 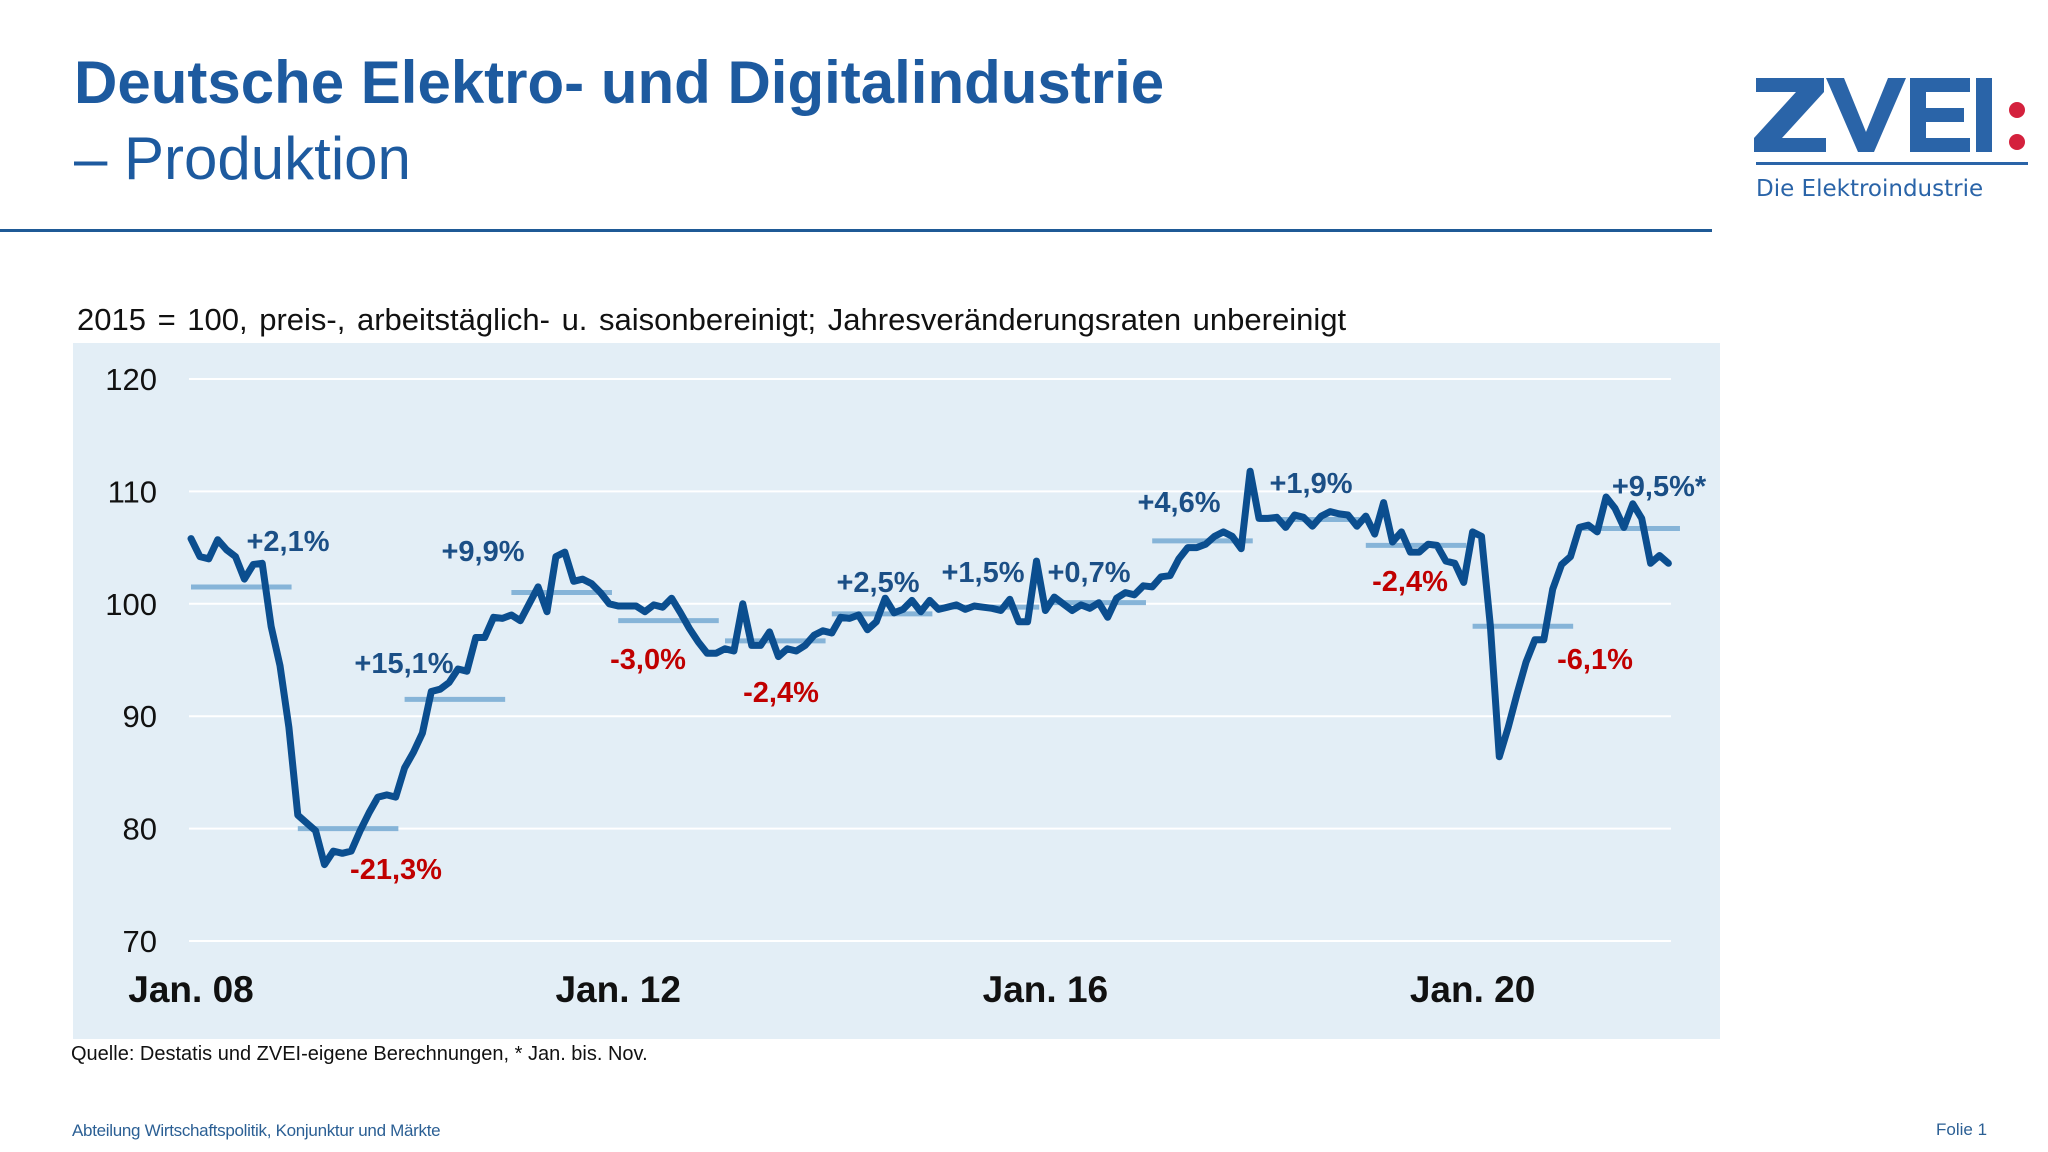 I want to click on annual-change-label: +1,5%, so click(x=982, y=573).